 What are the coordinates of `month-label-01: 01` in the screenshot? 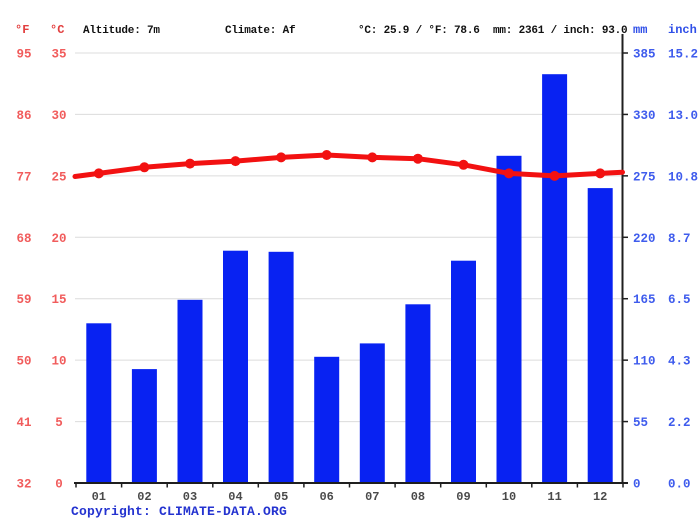 It's located at (99, 497).